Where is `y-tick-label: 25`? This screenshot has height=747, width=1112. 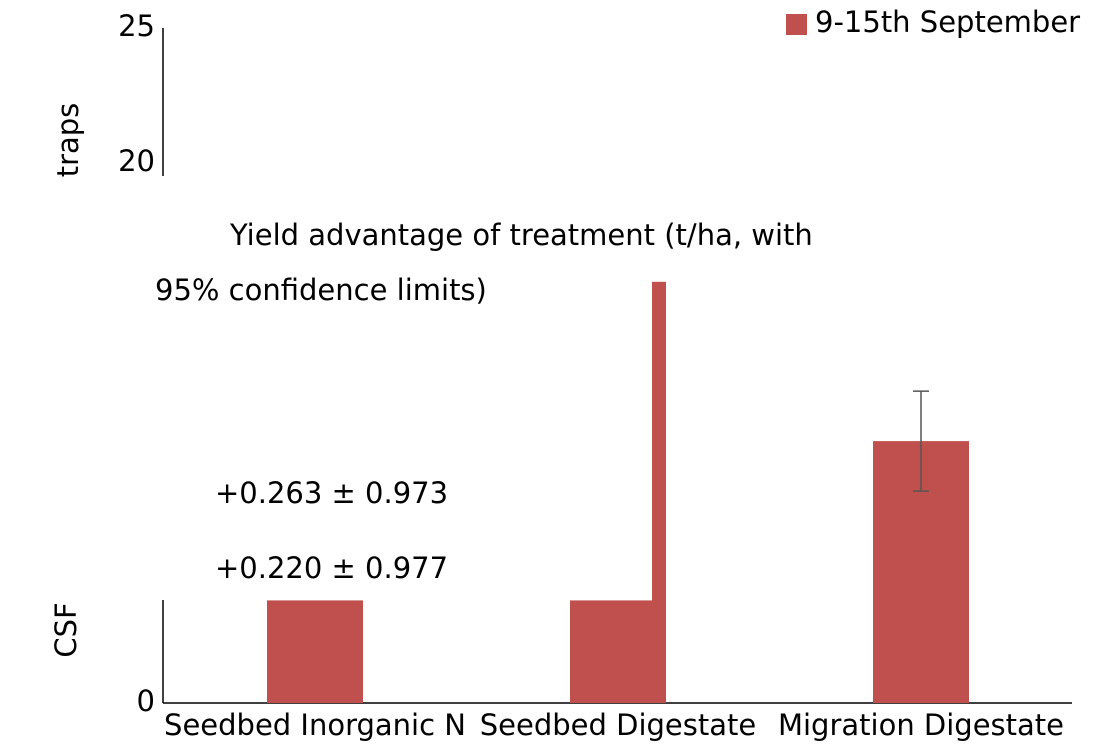
y-tick-label: 25 is located at coordinates (136, 26).